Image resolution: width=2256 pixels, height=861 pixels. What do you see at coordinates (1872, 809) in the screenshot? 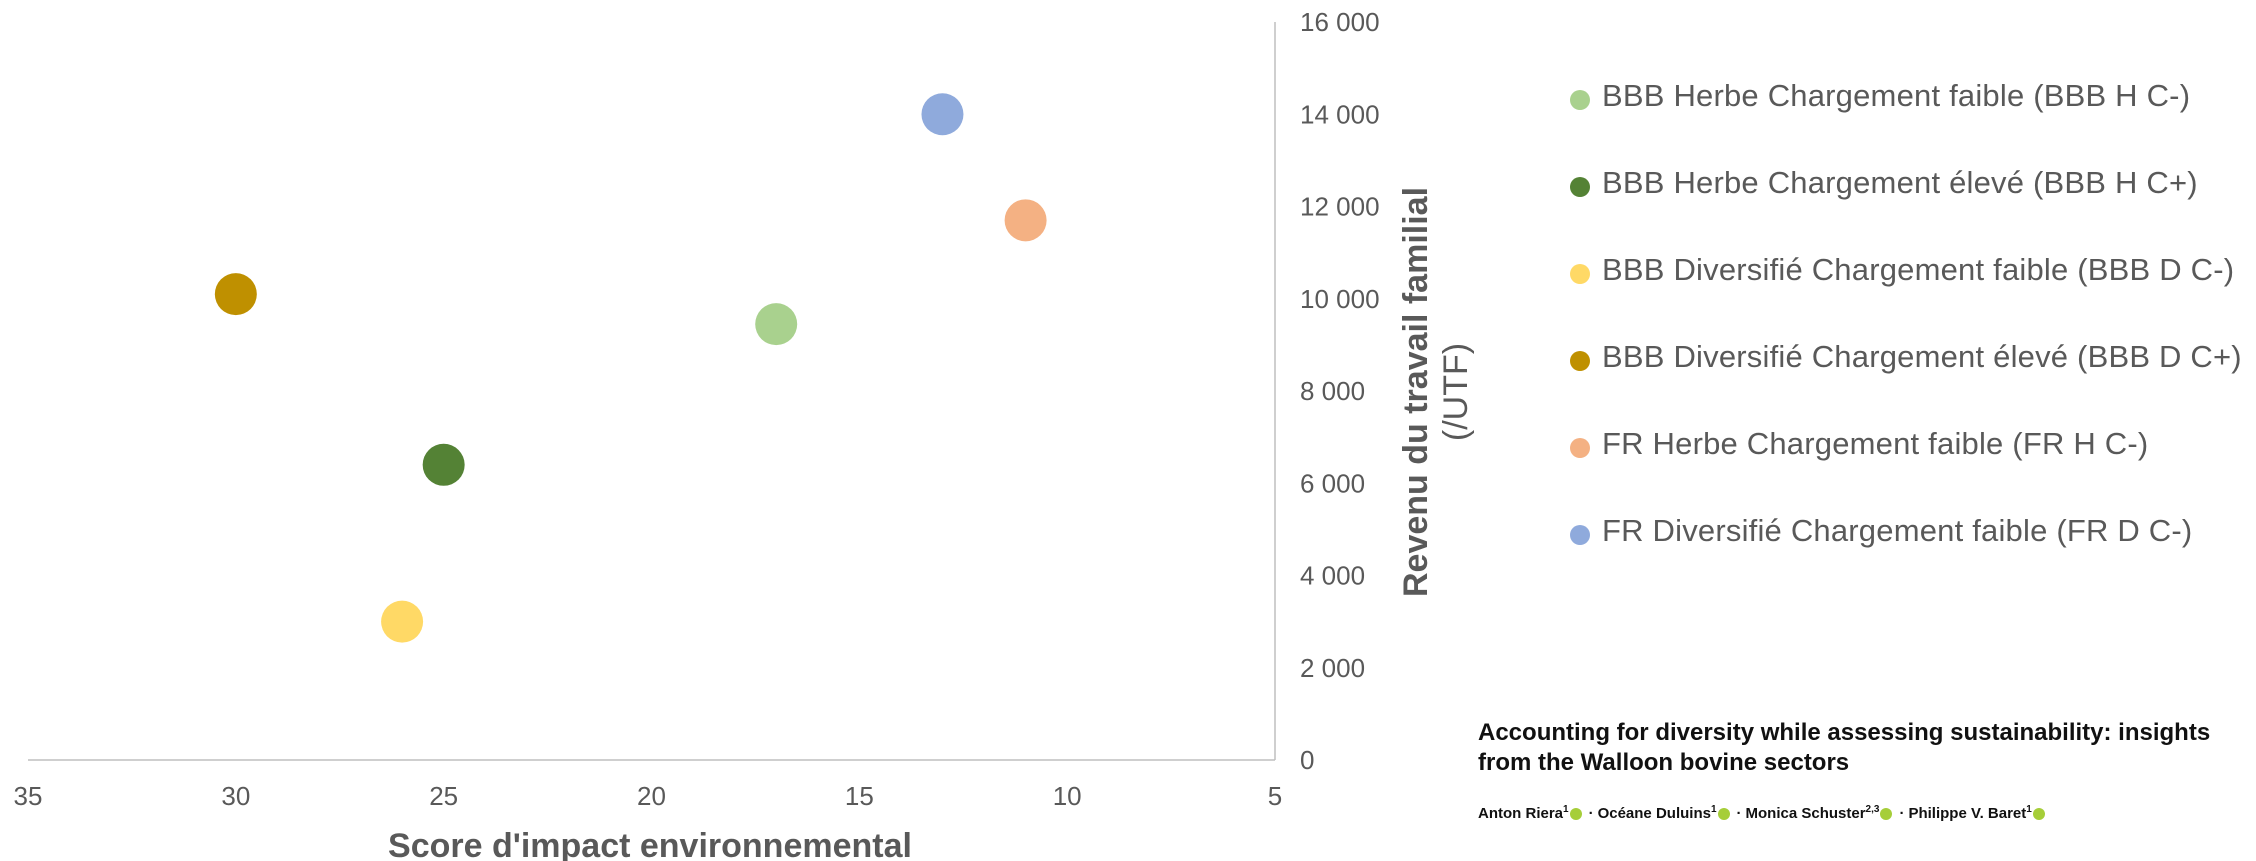
I see `author-affiliation: 2,3` at bounding box center [1872, 809].